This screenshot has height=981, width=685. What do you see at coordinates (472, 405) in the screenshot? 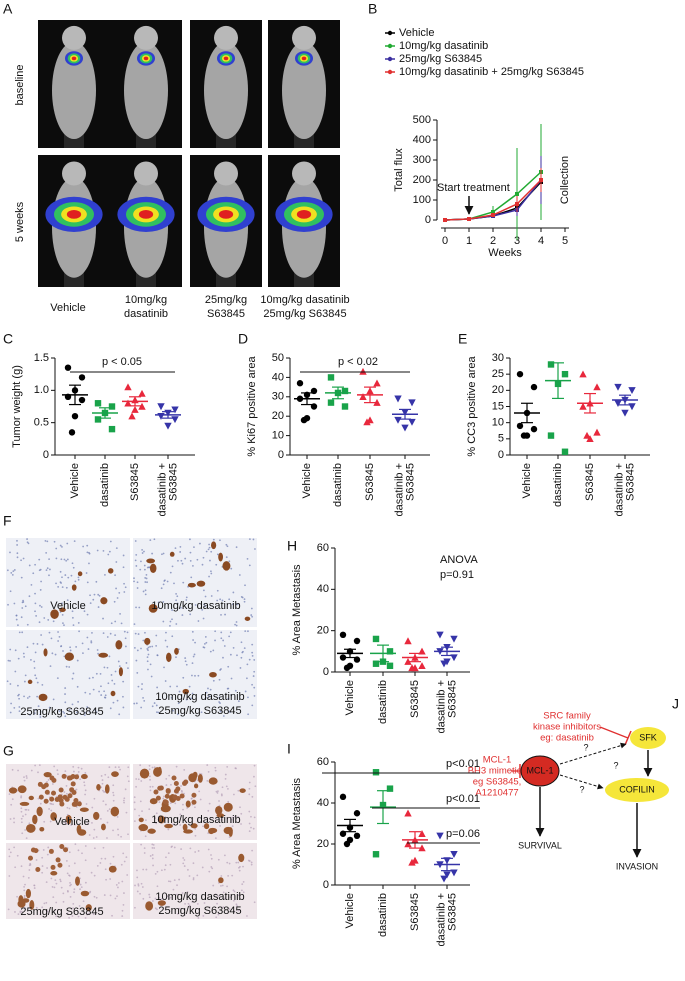
I see `y-axis-label: % CC3 positive area` at bounding box center [472, 405].